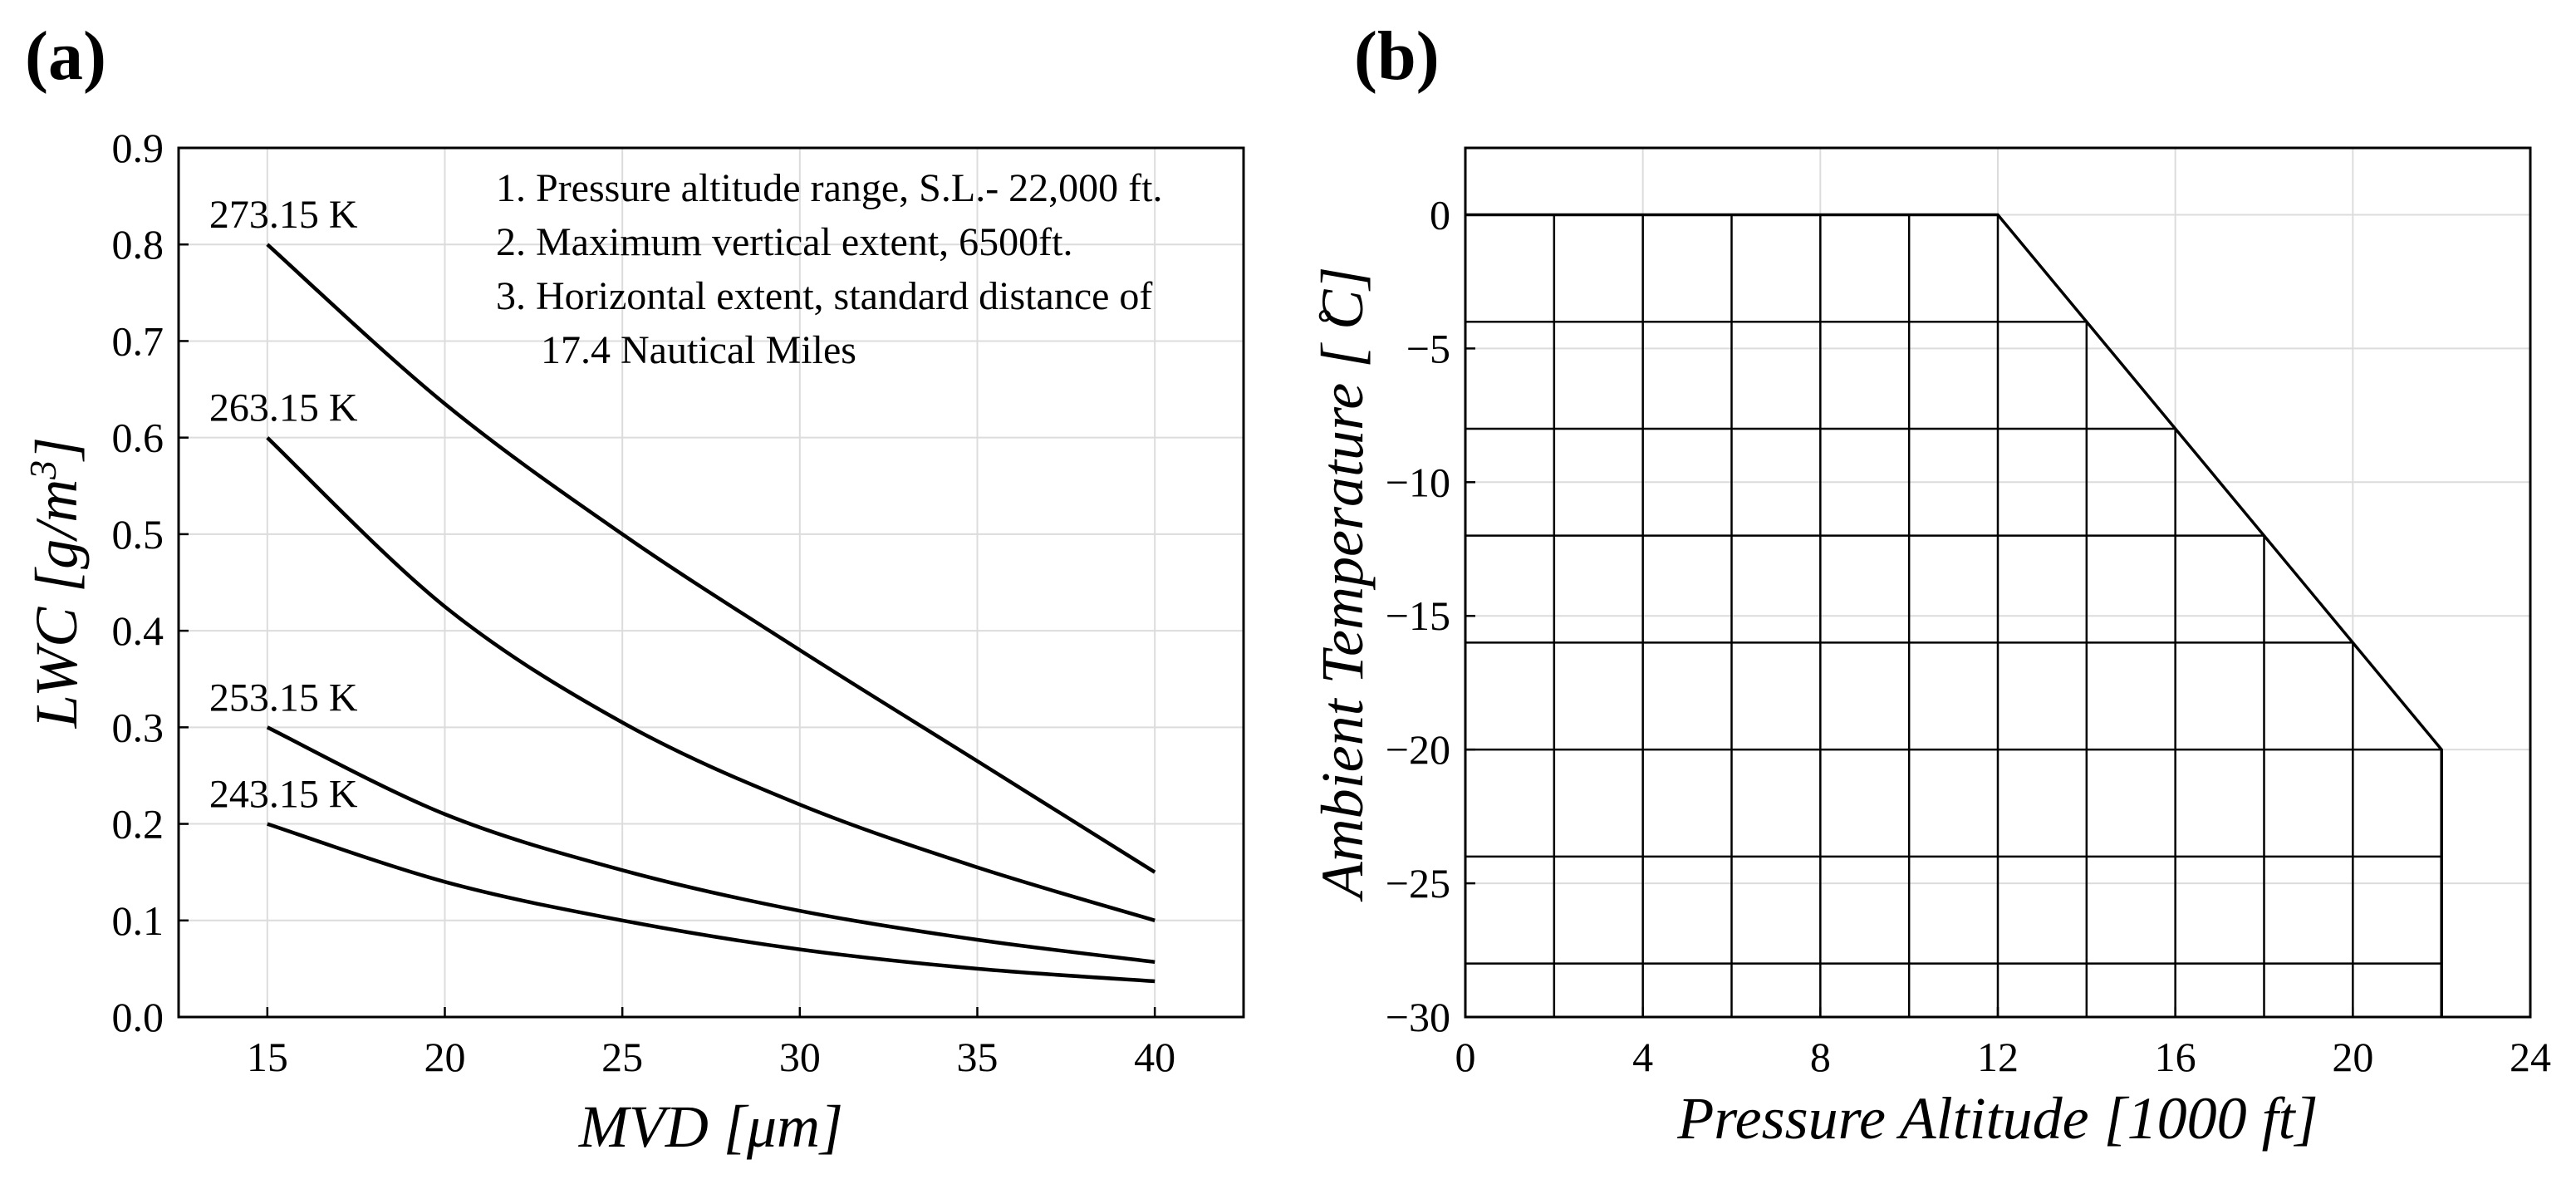  Describe the element at coordinates (1418, 883) in the screenshot. I see `panel-b-y-tick-label: −25` at that location.